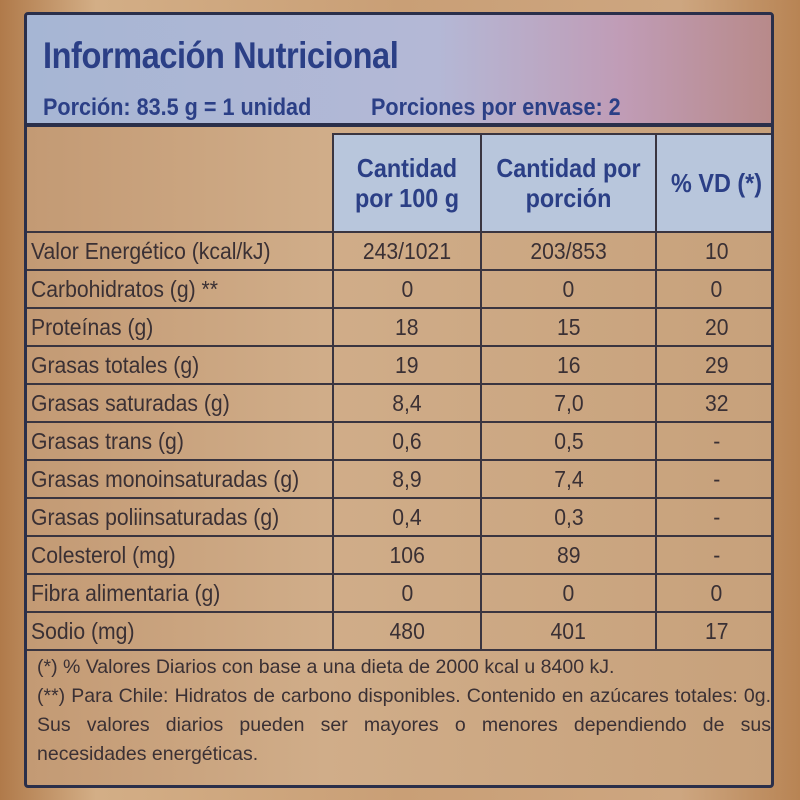  What do you see at coordinates (568, 327) in the screenshot?
I see `value-per-portion: 15` at bounding box center [568, 327].